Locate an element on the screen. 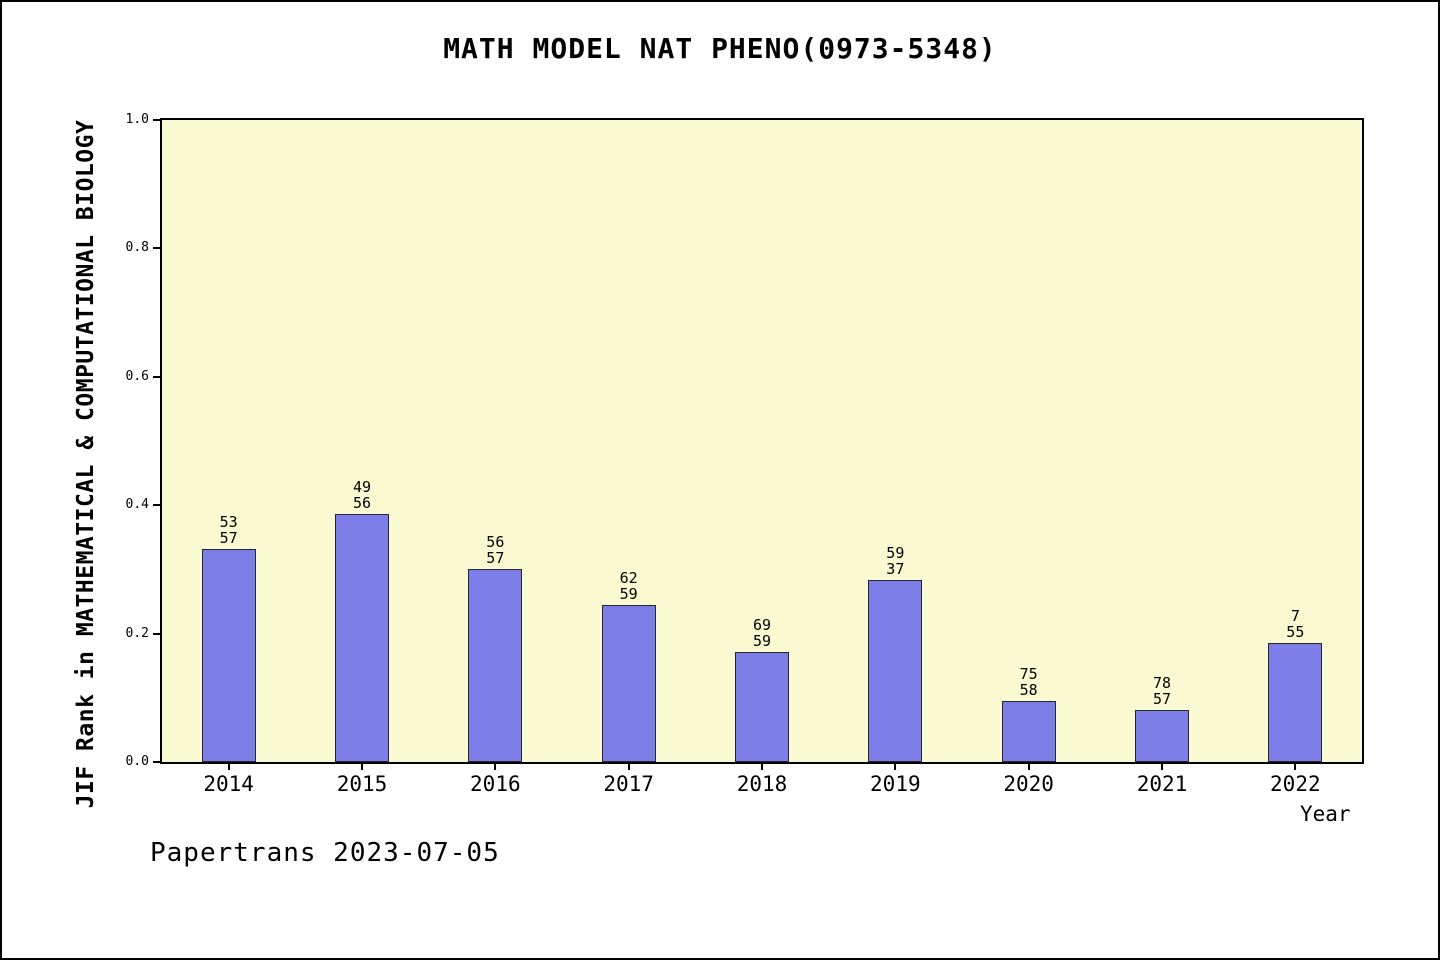 This screenshot has width=1440, height=960. bar-label: 59 37 is located at coordinates (895, 561).